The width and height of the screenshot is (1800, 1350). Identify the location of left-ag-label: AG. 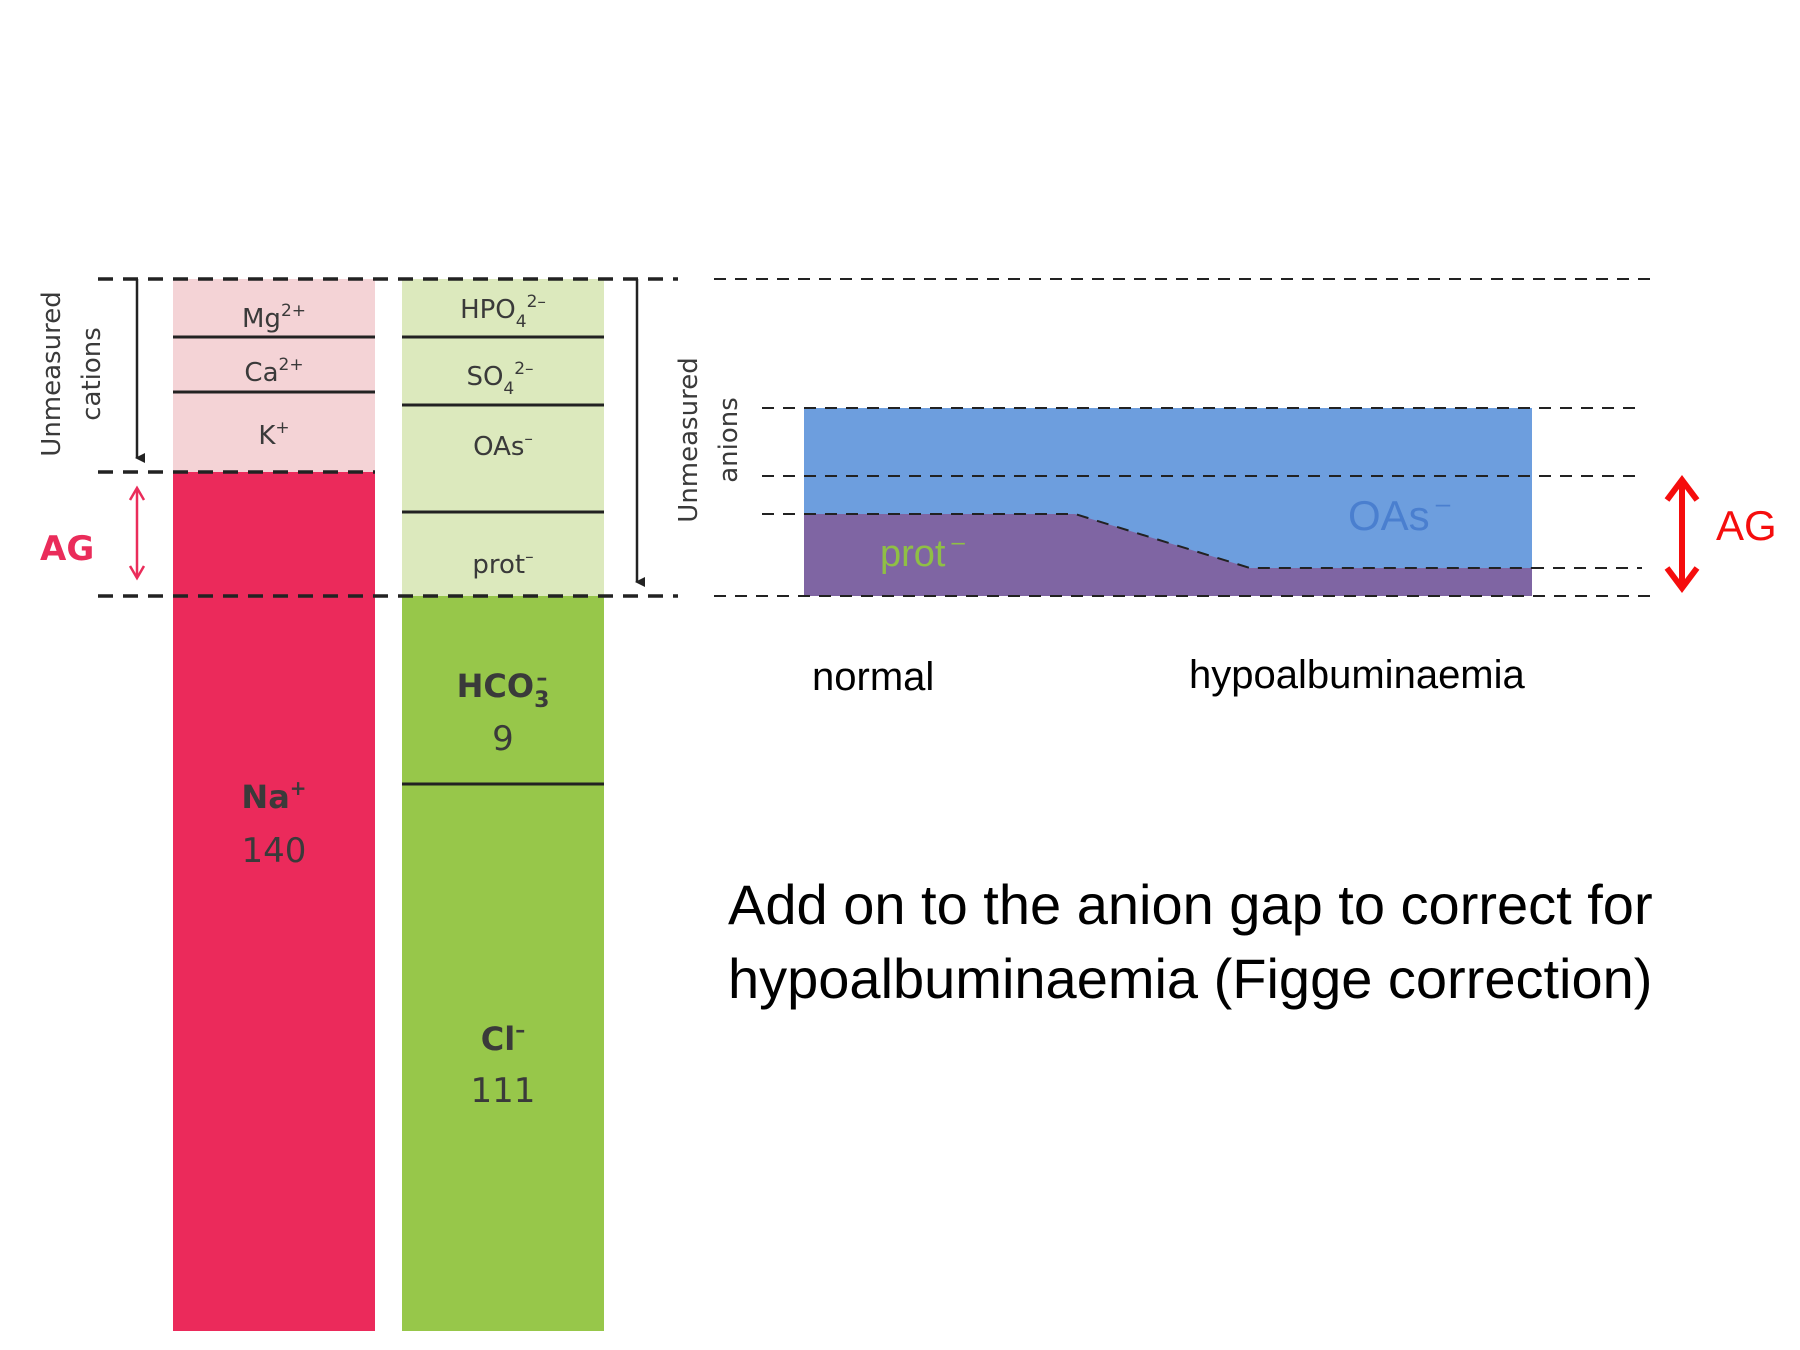
(67, 549).